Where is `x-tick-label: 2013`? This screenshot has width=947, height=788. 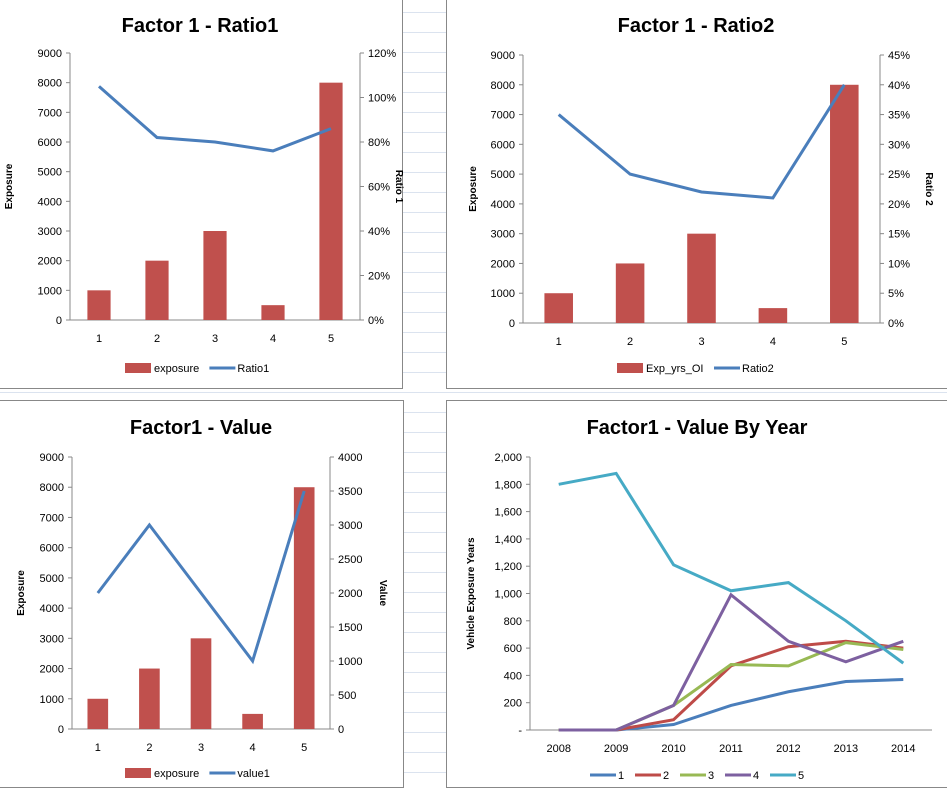
x-tick-label: 2013 is located at coordinates (846, 749).